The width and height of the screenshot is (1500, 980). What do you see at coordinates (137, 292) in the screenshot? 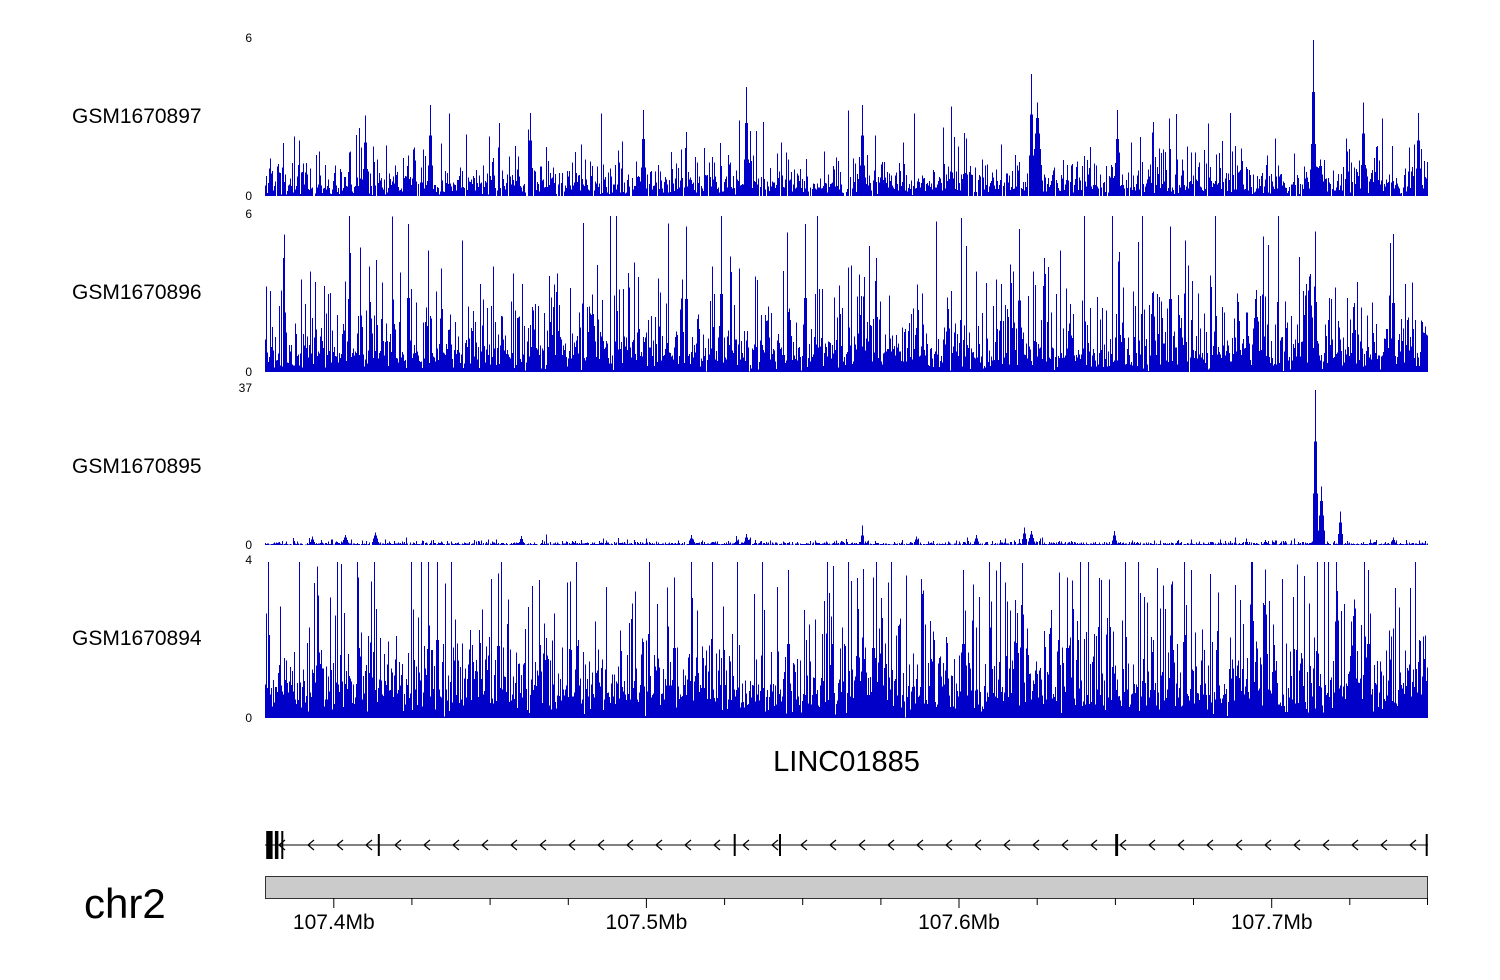
I see `track-label: GSM1670896` at bounding box center [137, 292].